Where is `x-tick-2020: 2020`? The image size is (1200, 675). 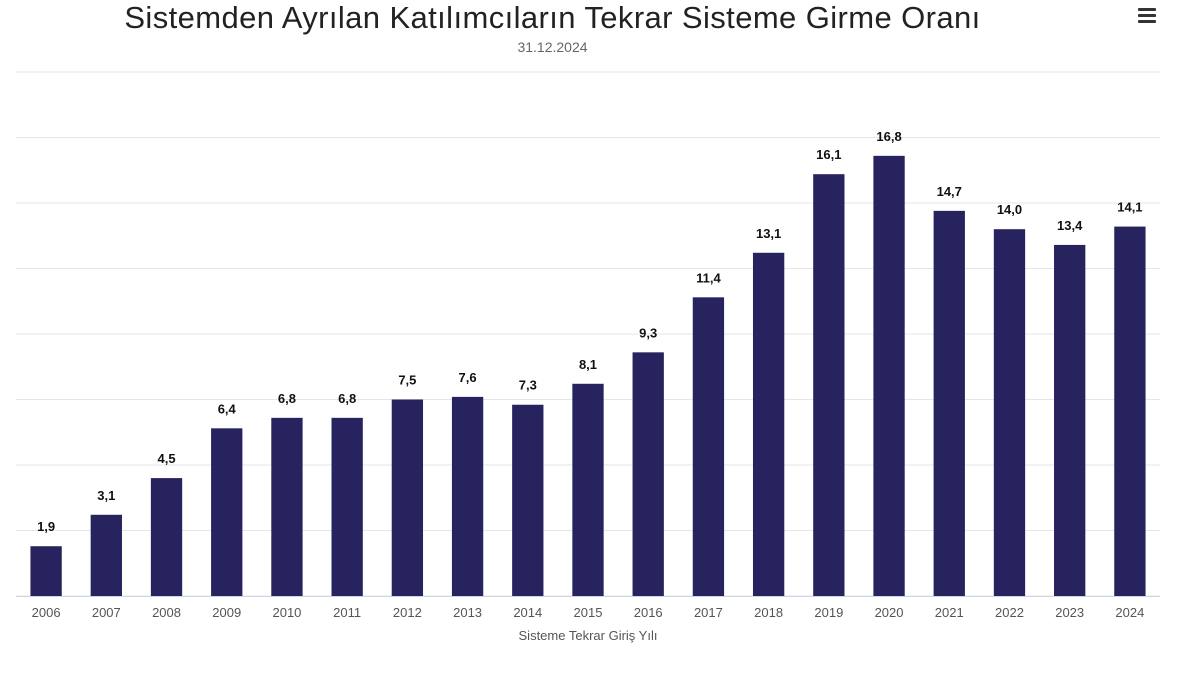
x-tick-2020: 2020 is located at coordinates (889, 612).